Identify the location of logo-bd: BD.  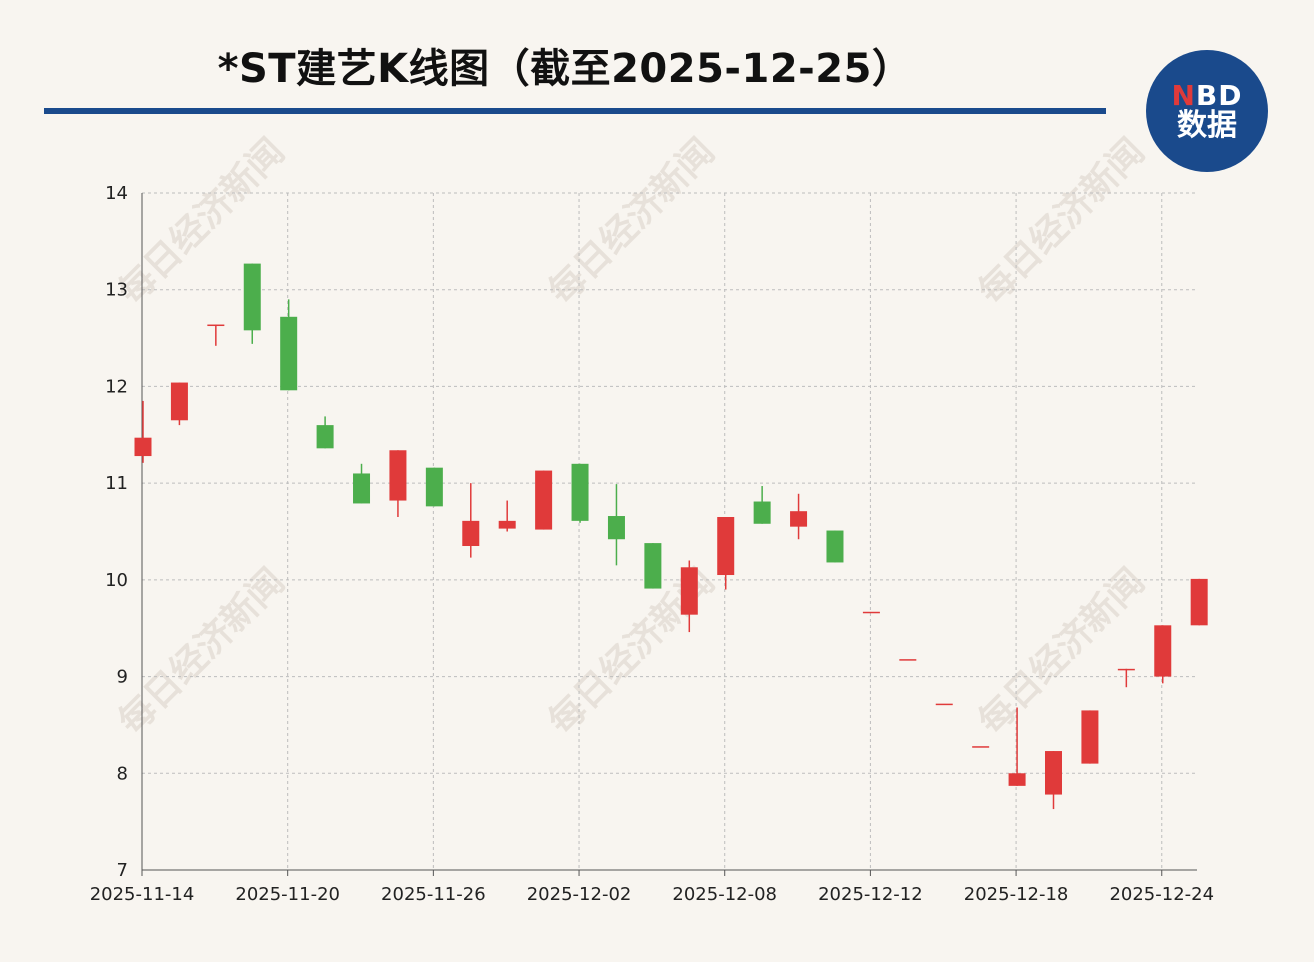
(1219, 95).